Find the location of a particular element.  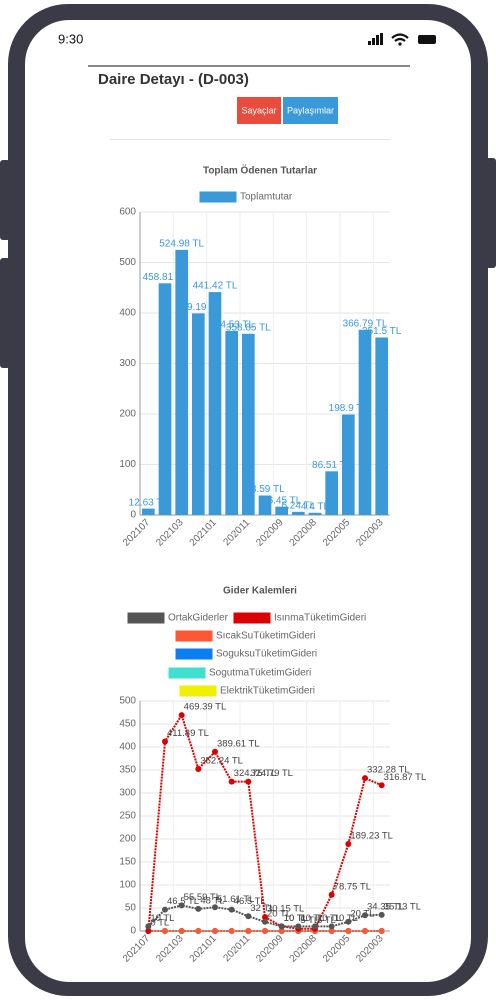

side-button is located at coordinates (491, 213).